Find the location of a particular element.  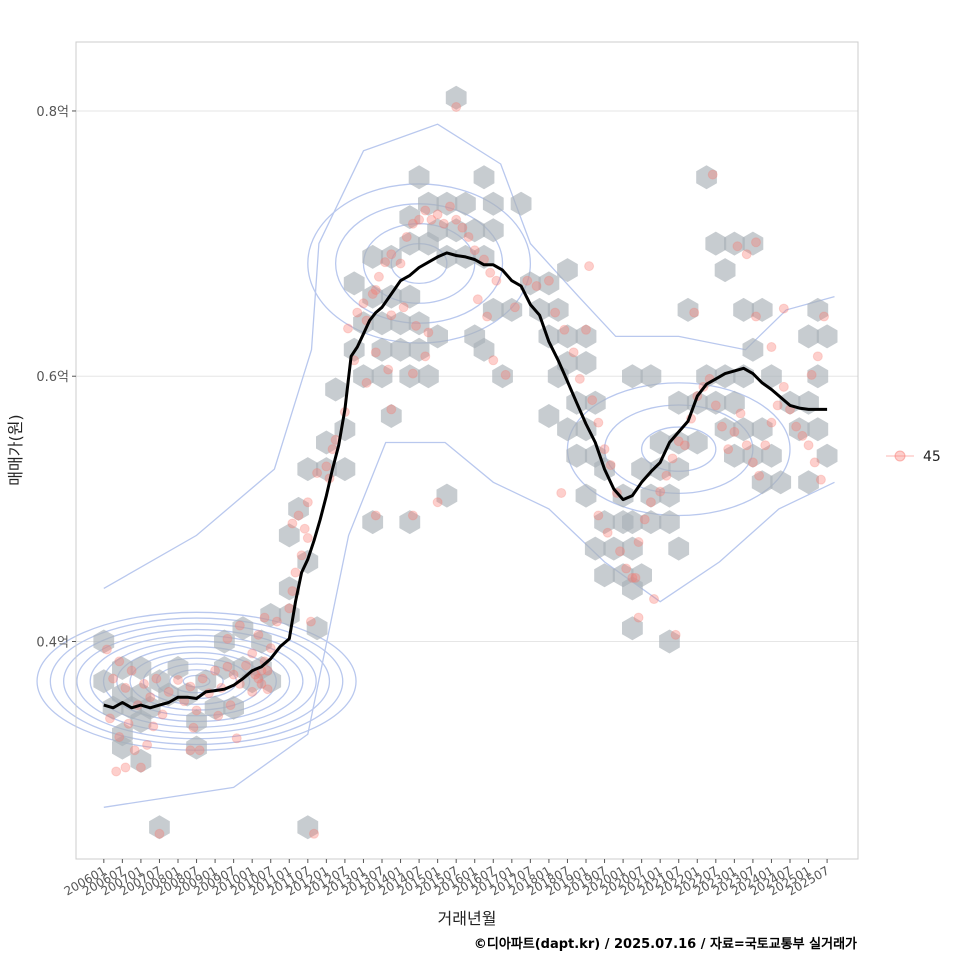

legend-key-point is located at coordinates (900, 456).